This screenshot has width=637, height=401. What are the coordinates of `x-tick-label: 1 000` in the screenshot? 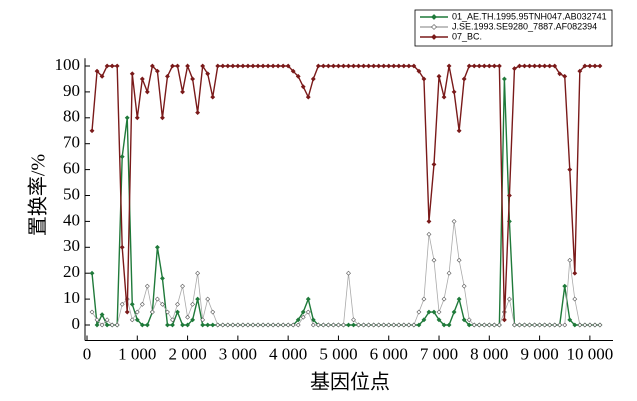 It's located at (137, 353).